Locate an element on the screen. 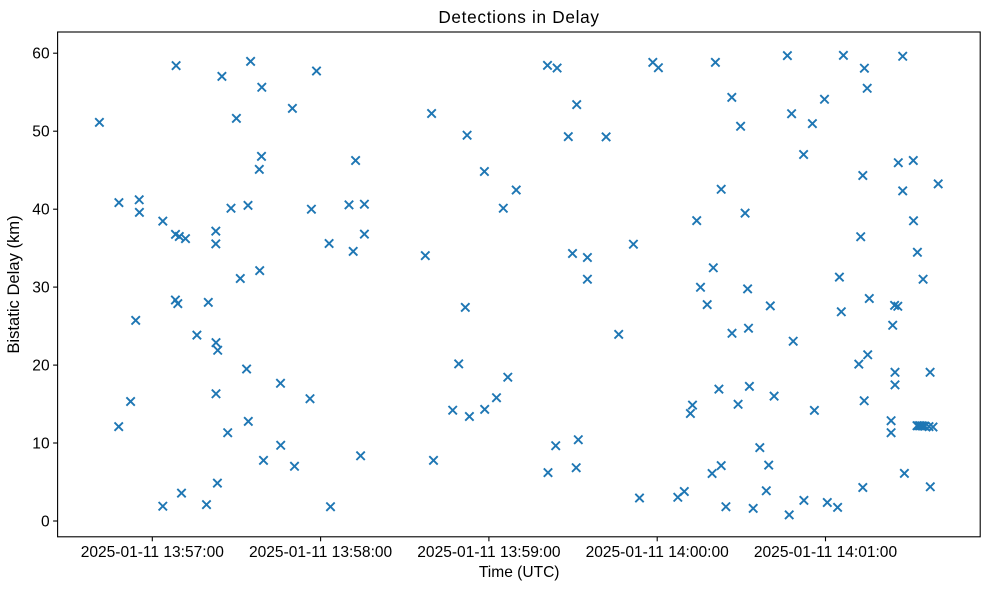 The height and width of the screenshot is (590, 989). svg-text: Detections in Delay is located at coordinates (518, 17).